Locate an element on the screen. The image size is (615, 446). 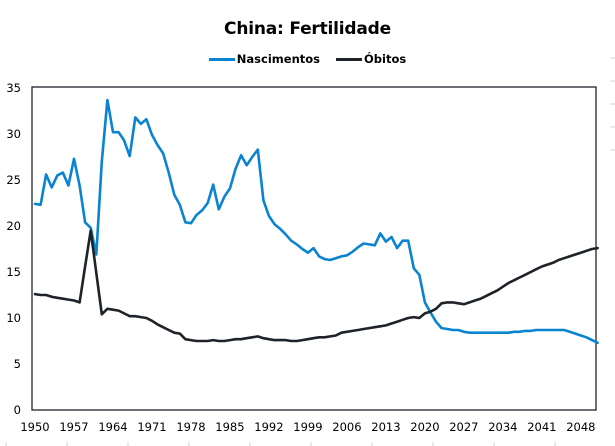
x-tick-label: 2048 is located at coordinates (580, 427).